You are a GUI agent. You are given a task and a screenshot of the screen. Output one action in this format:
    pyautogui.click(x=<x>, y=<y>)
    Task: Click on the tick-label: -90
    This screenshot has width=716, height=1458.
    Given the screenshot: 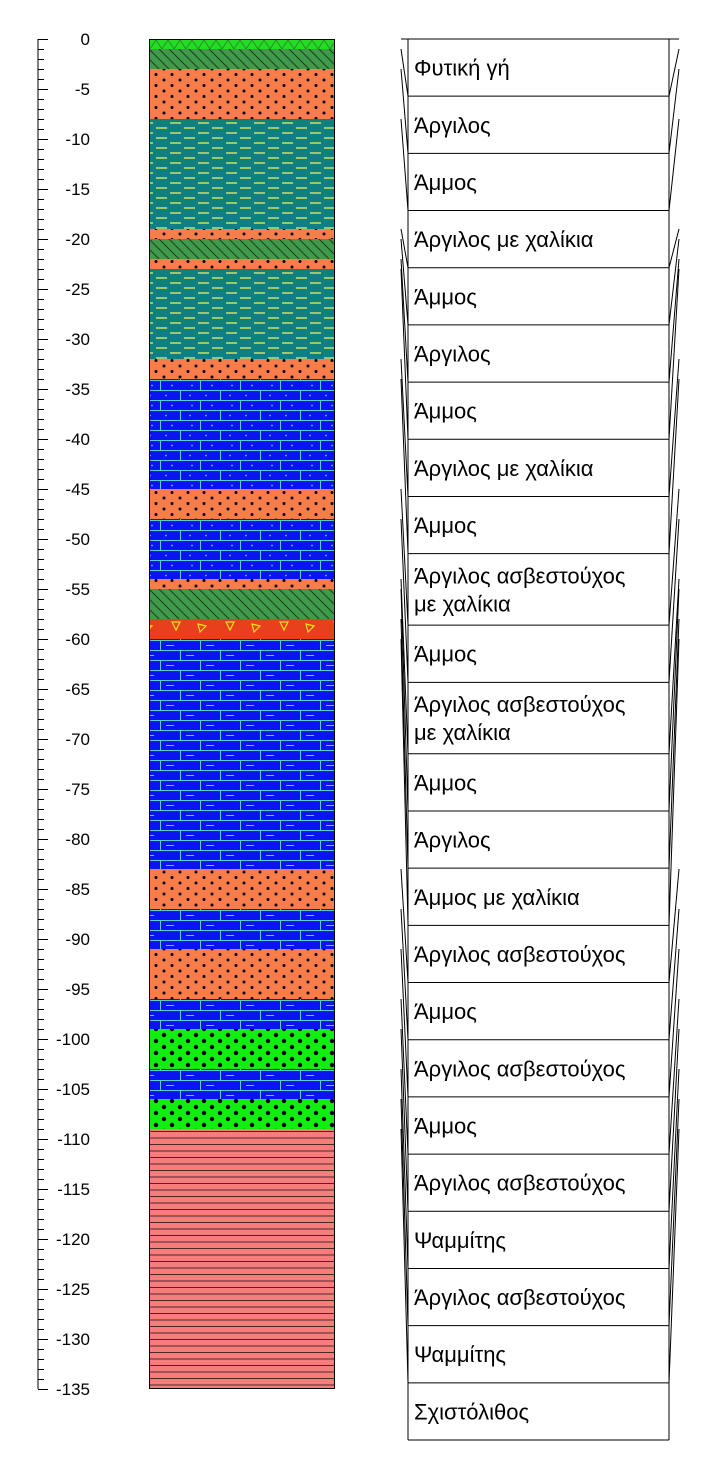 What is the action you would take?
    pyautogui.click(x=77, y=939)
    